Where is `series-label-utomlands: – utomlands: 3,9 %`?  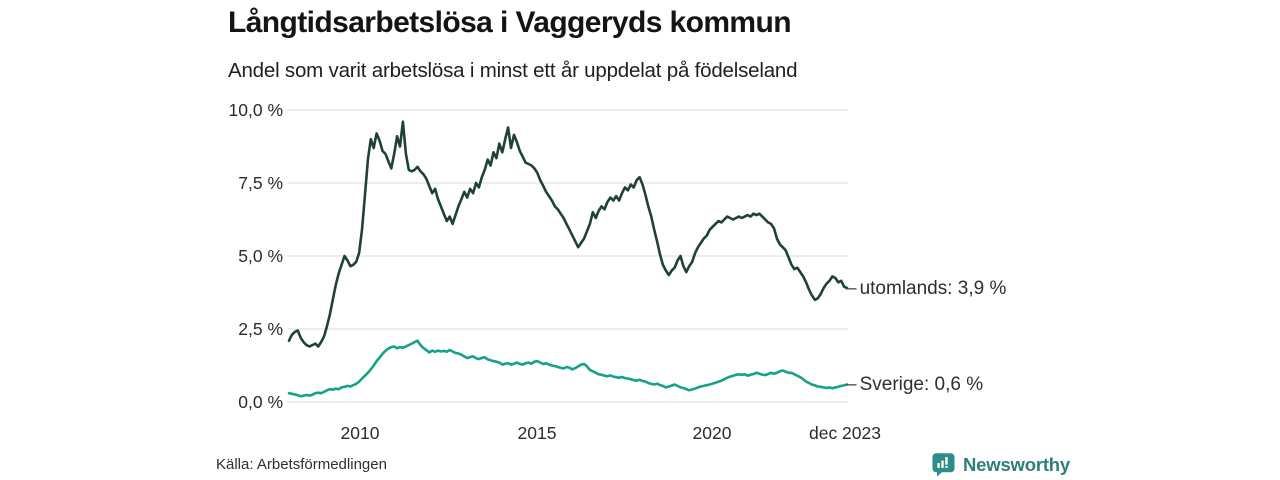 series-label-utomlands: – utomlands: 3,9 % is located at coordinates (926, 289).